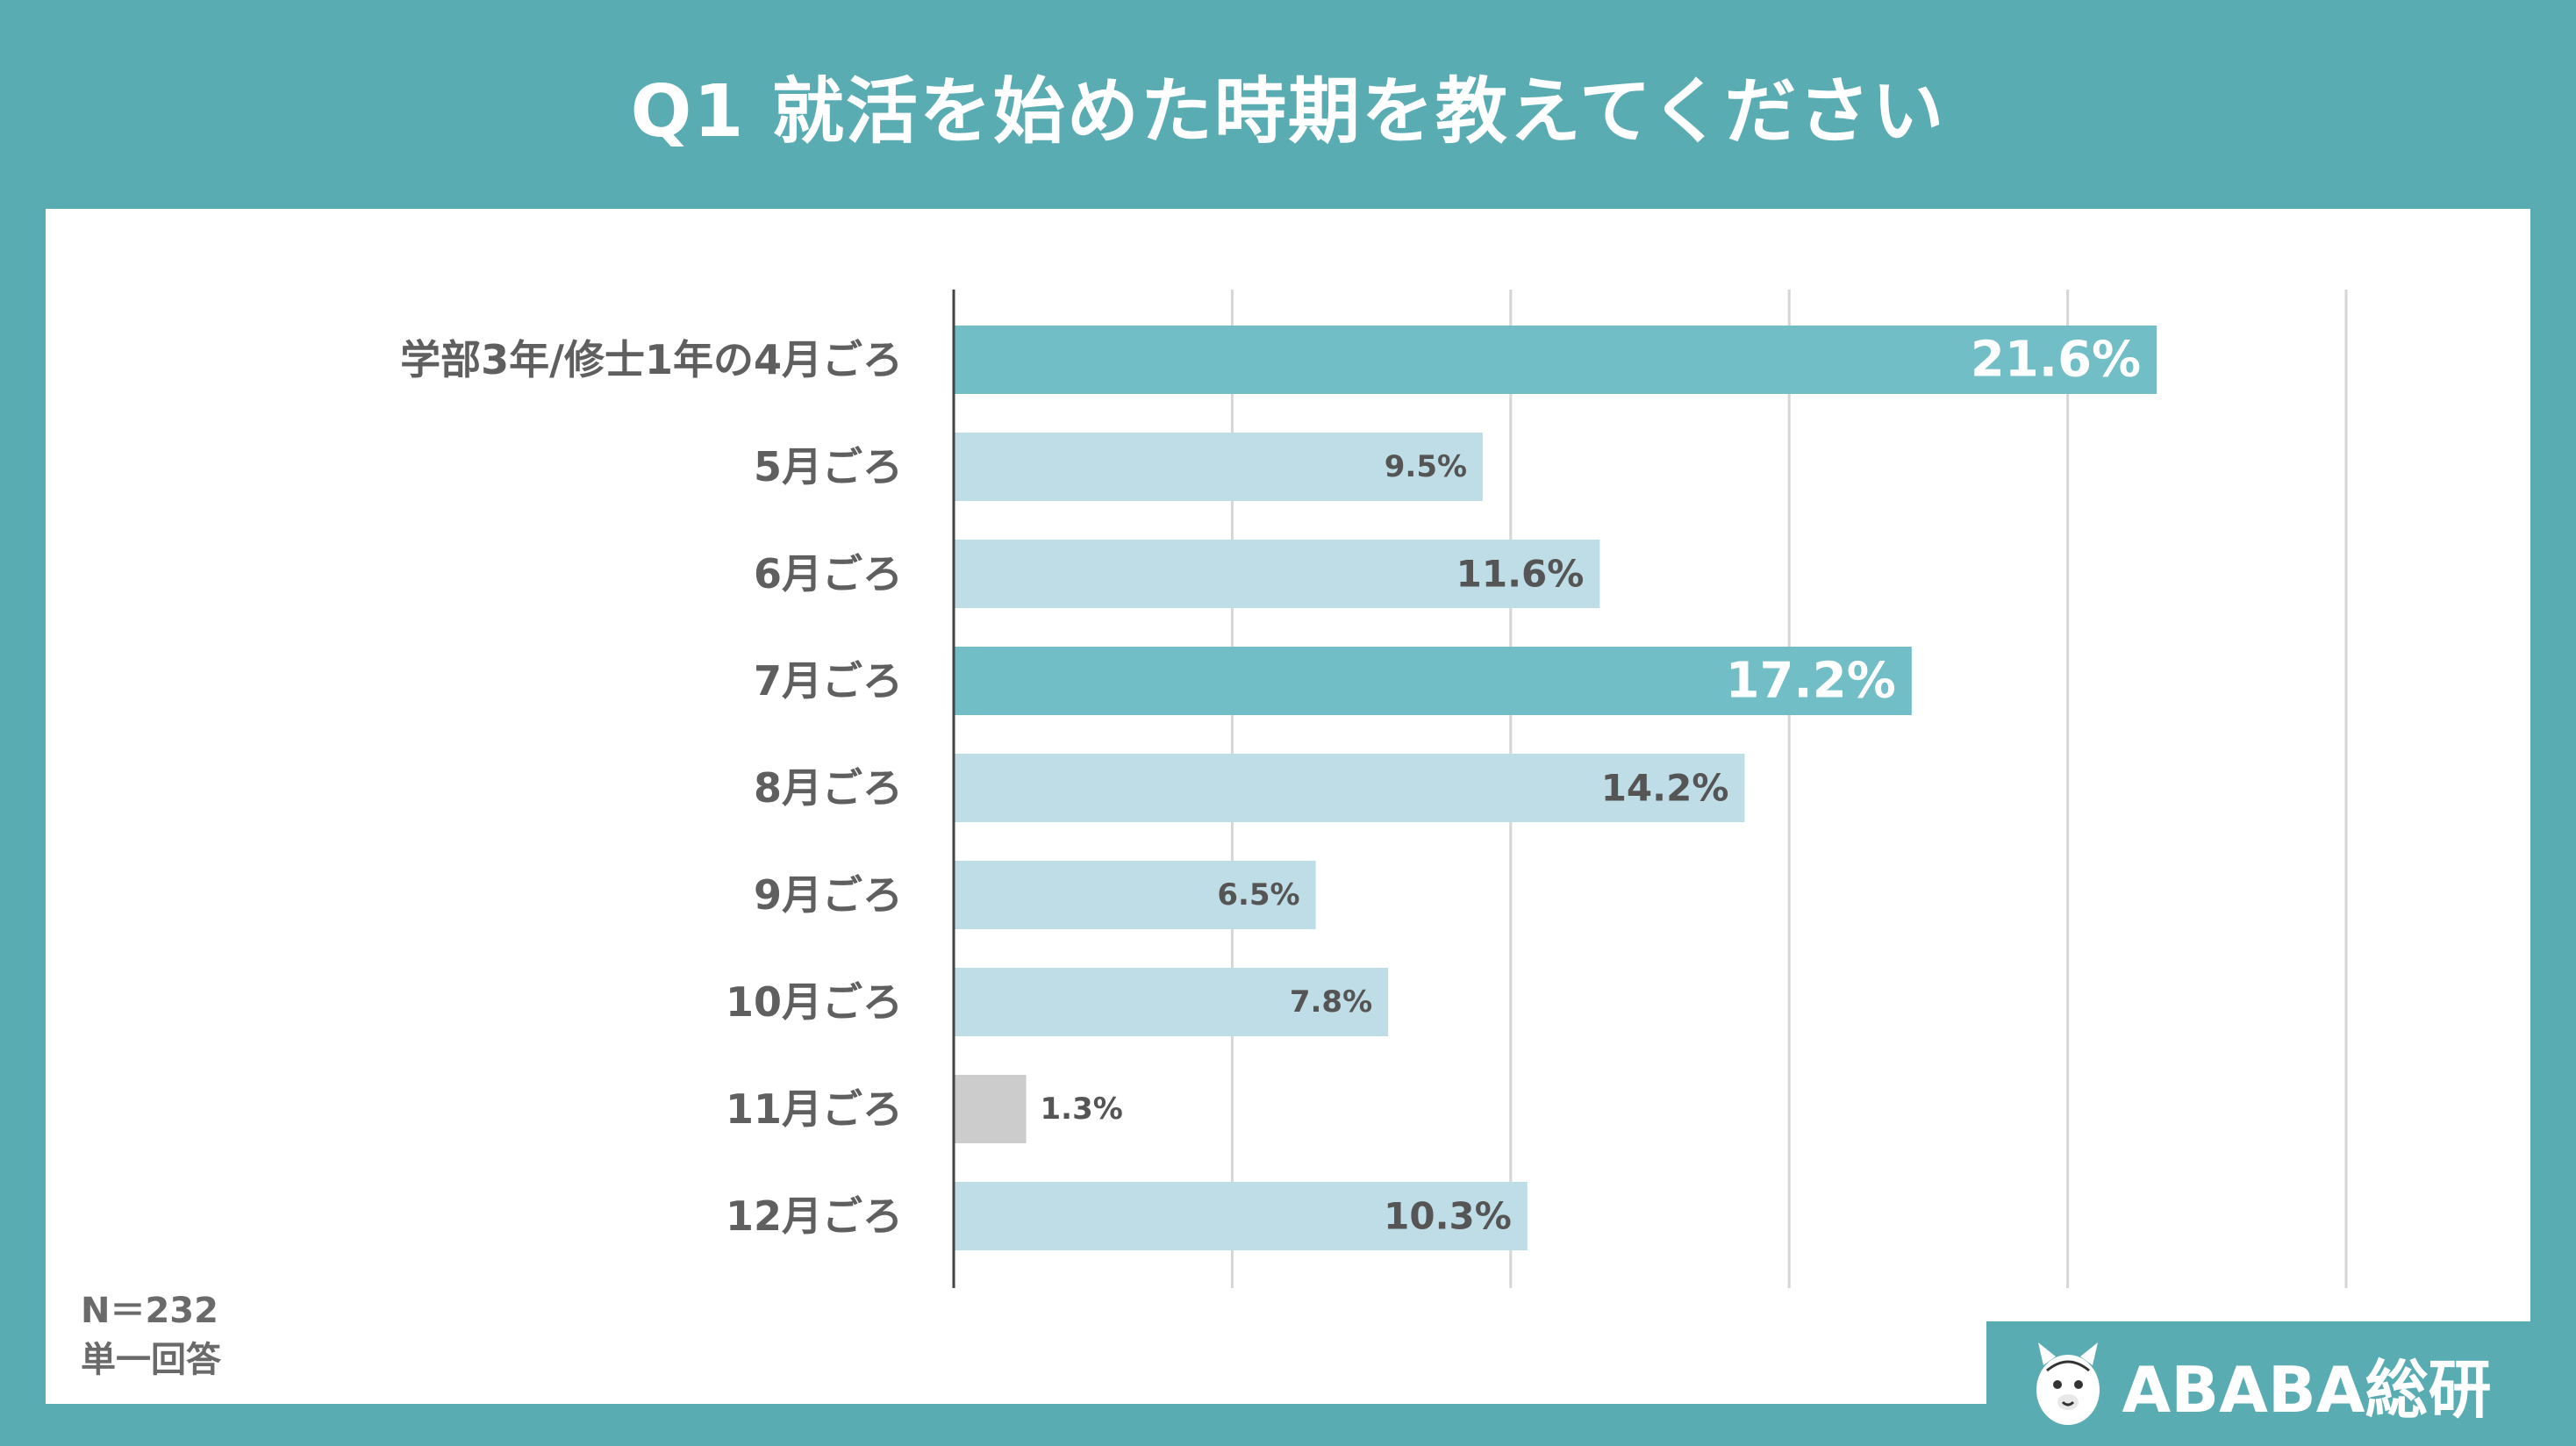 The height and width of the screenshot is (1446, 2576). What do you see at coordinates (814, 1216) in the screenshot?
I see `category-label: 12月ごろ` at bounding box center [814, 1216].